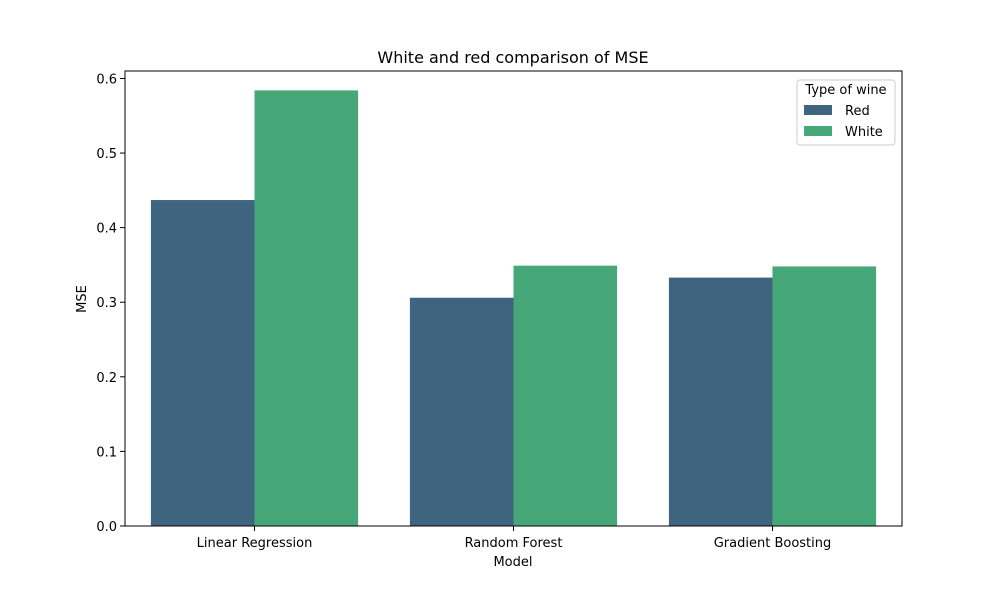 The height and width of the screenshot is (591, 1002). Describe the element at coordinates (824, 396) in the screenshot. I see `bar-white-gradient-boosting` at that location.